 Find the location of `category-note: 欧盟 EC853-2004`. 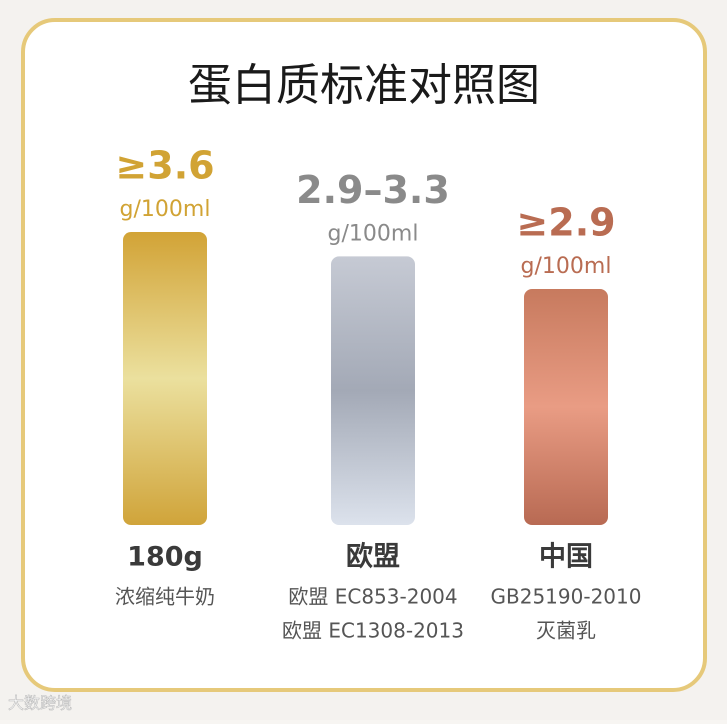

category-note: 欧盟 EC853-2004 is located at coordinates (372, 597).